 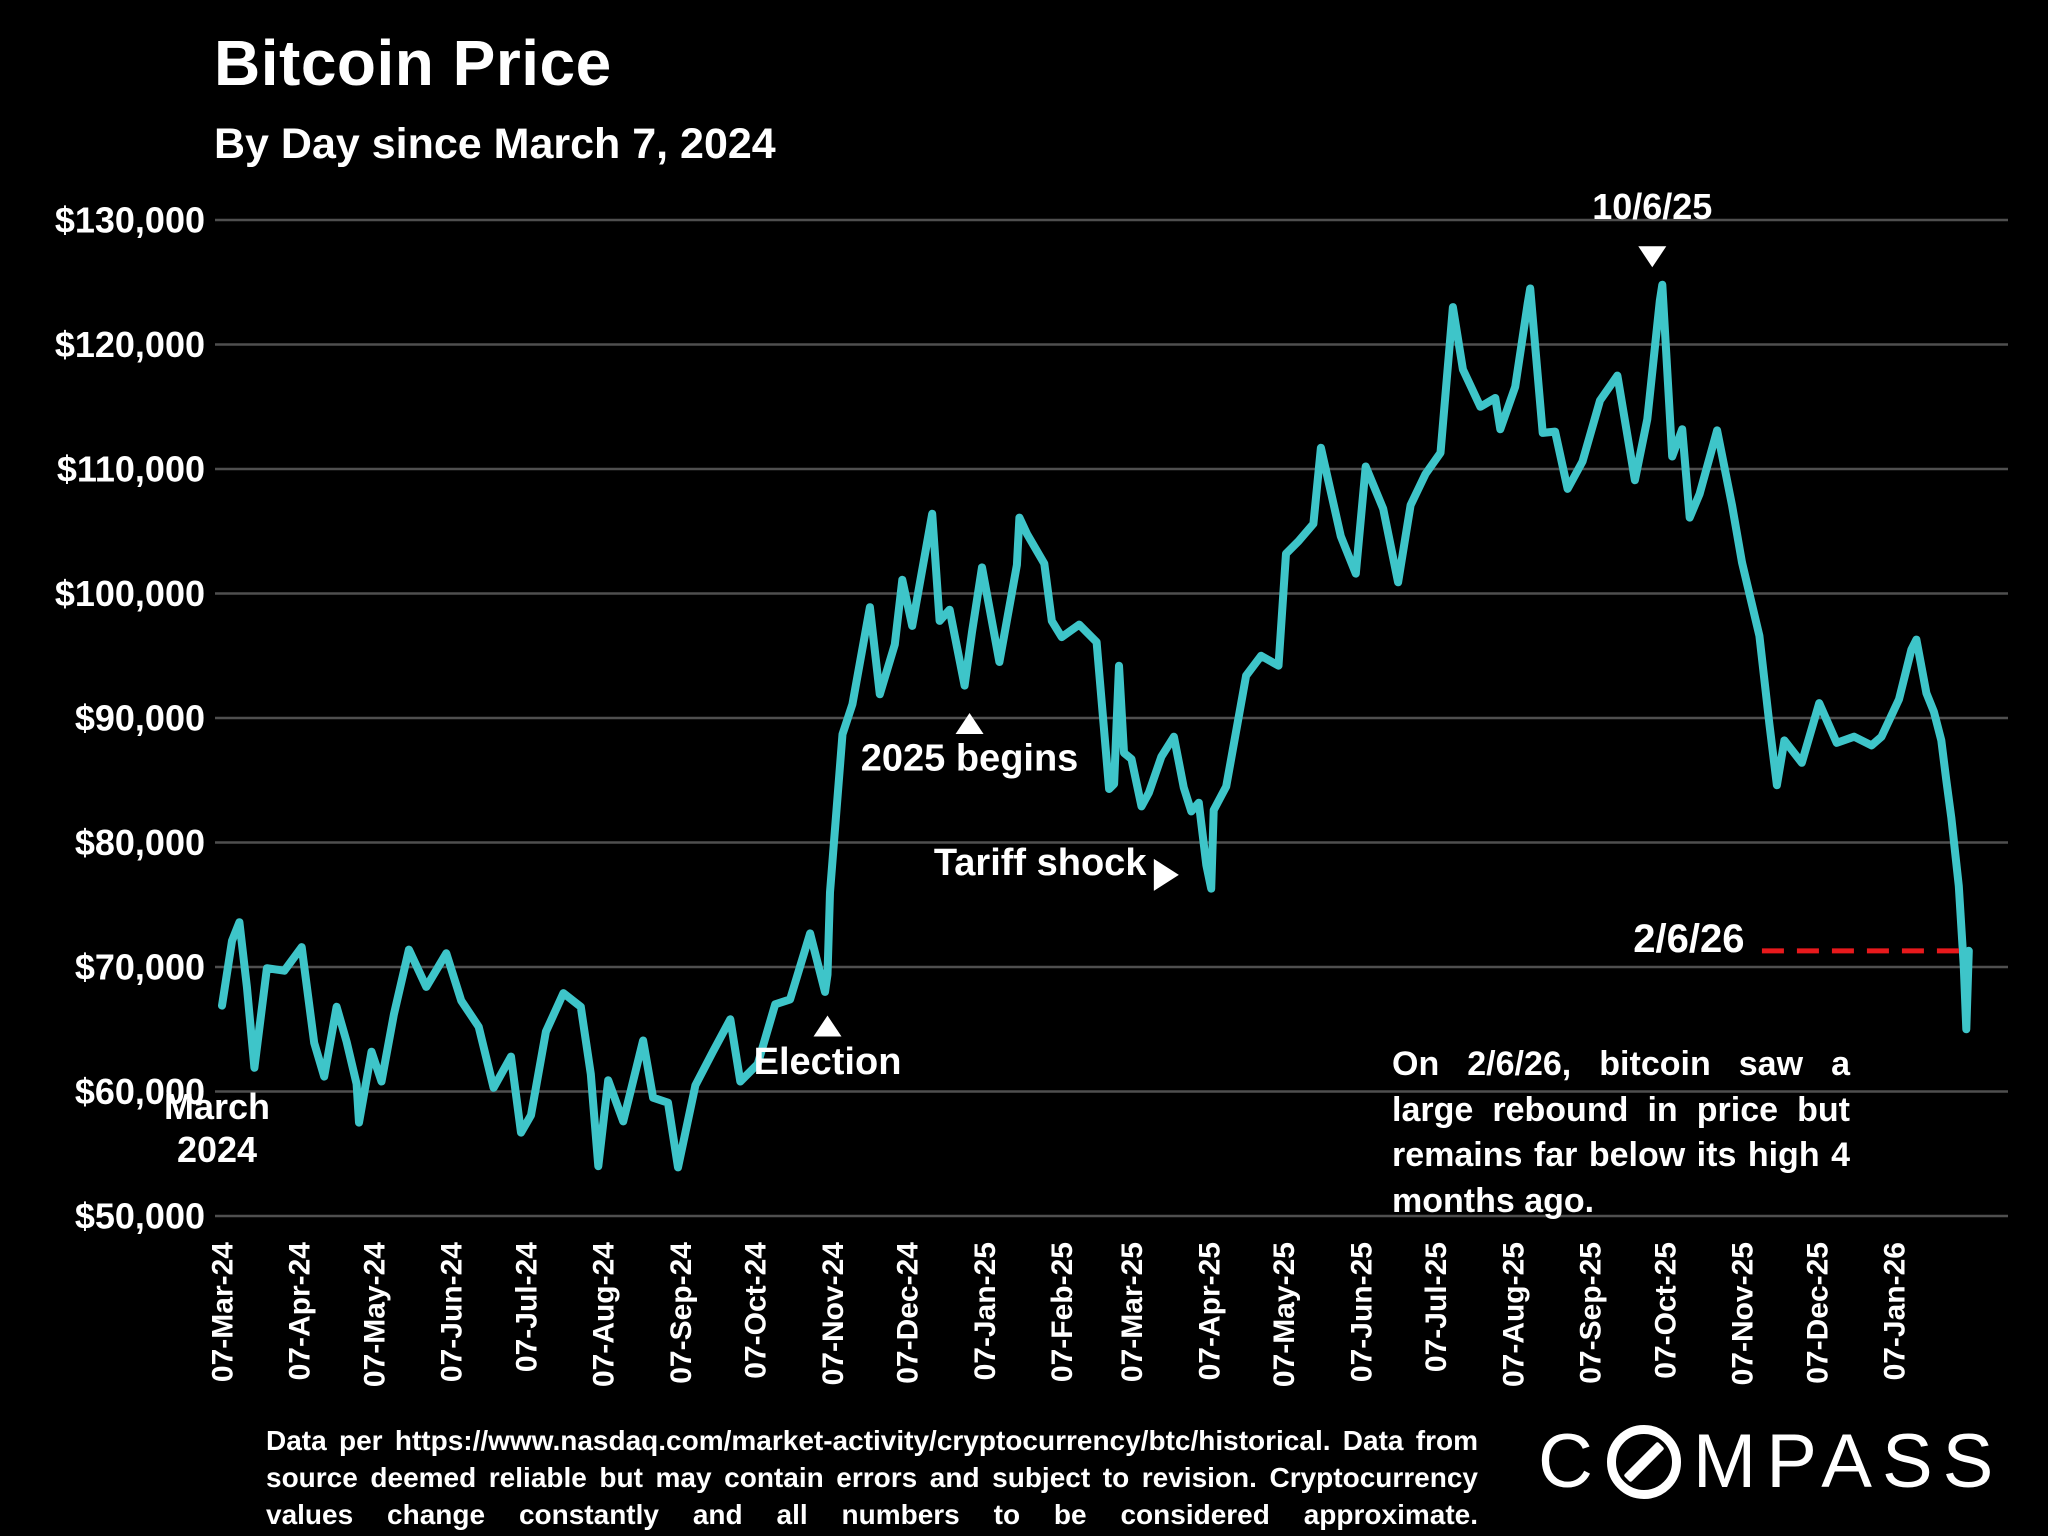 I want to click on annotation-election: Election, so click(x=828, y=1062).